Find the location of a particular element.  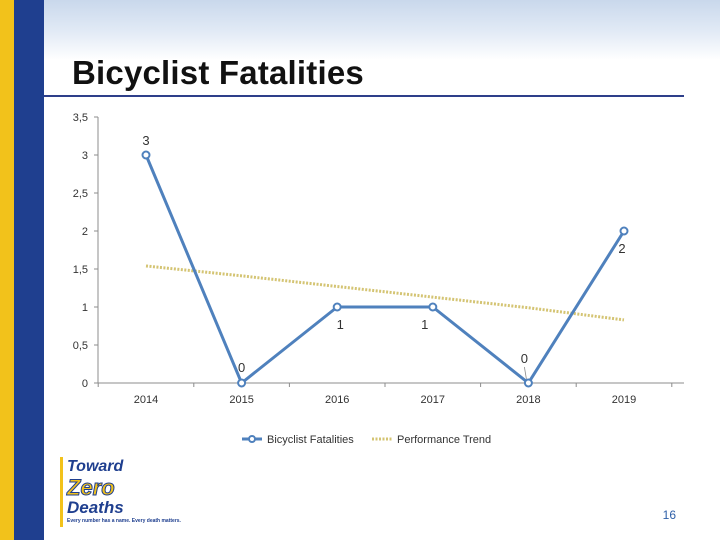

data-label: 2 is located at coordinates (621, 248).